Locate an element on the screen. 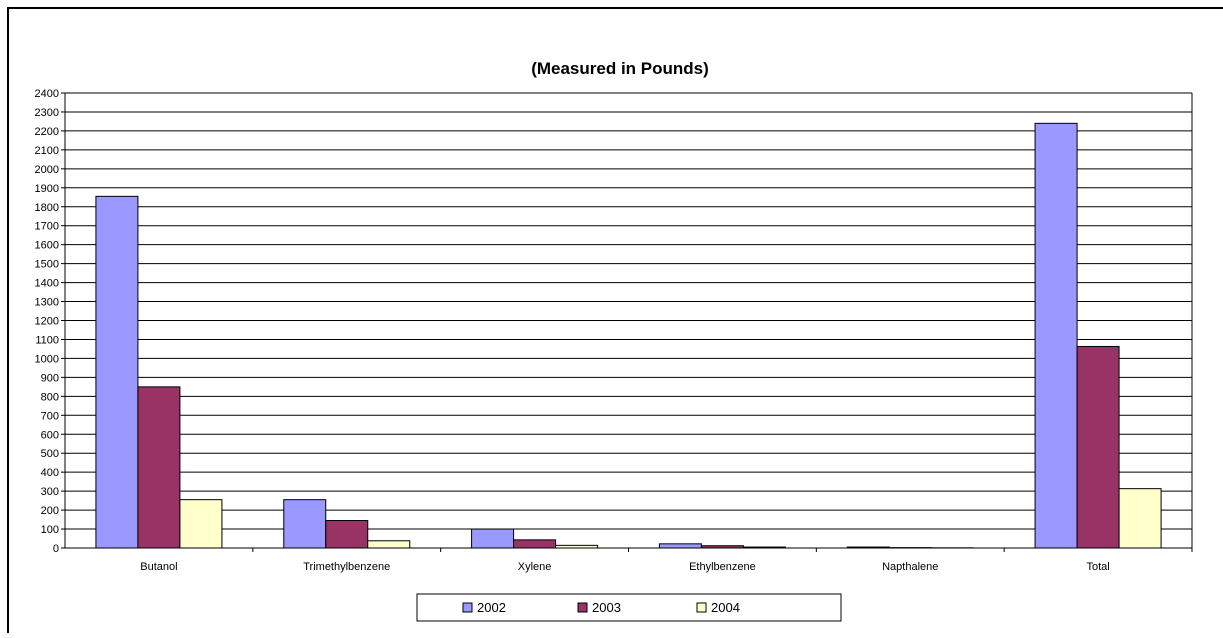  y-tick-label: 600 is located at coordinates (50, 435).